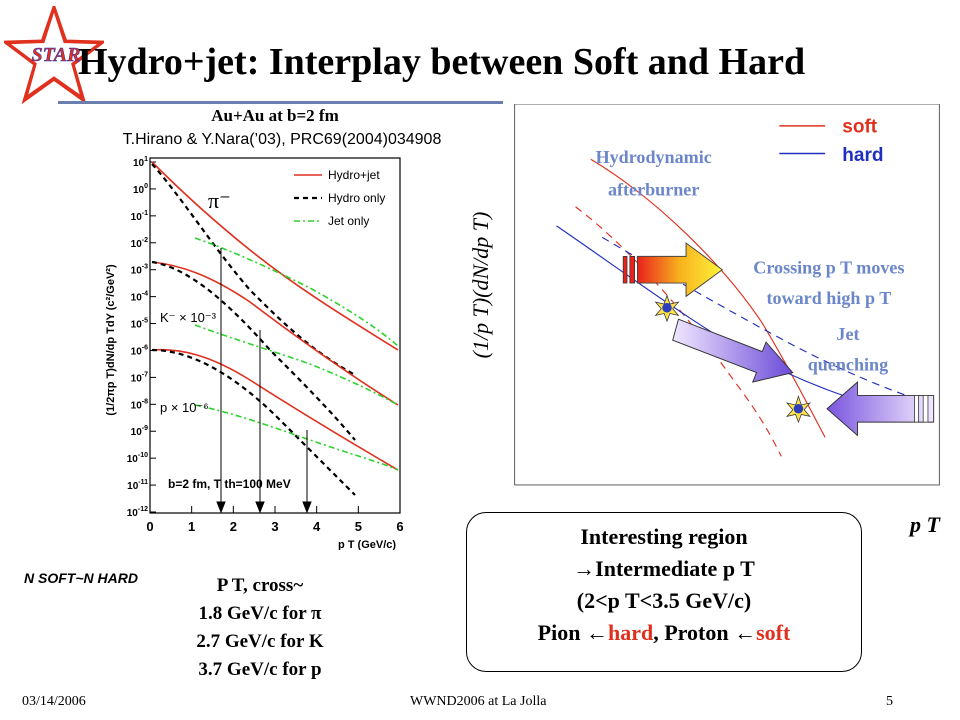 This screenshot has width=960, height=720. Describe the element at coordinates (478, 701) in the screenshot. I see `footer-conference: WWND2006 at La Jolla` at that location.